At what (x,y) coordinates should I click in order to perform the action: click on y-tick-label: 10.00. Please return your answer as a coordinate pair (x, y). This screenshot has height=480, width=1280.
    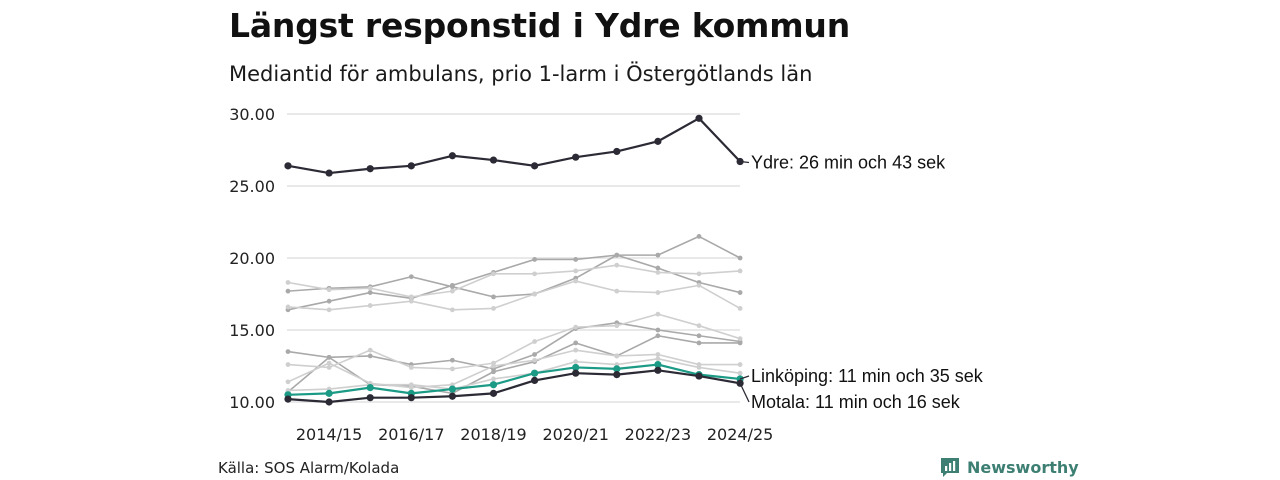
    Looking at the image, I should click on (252, 402).